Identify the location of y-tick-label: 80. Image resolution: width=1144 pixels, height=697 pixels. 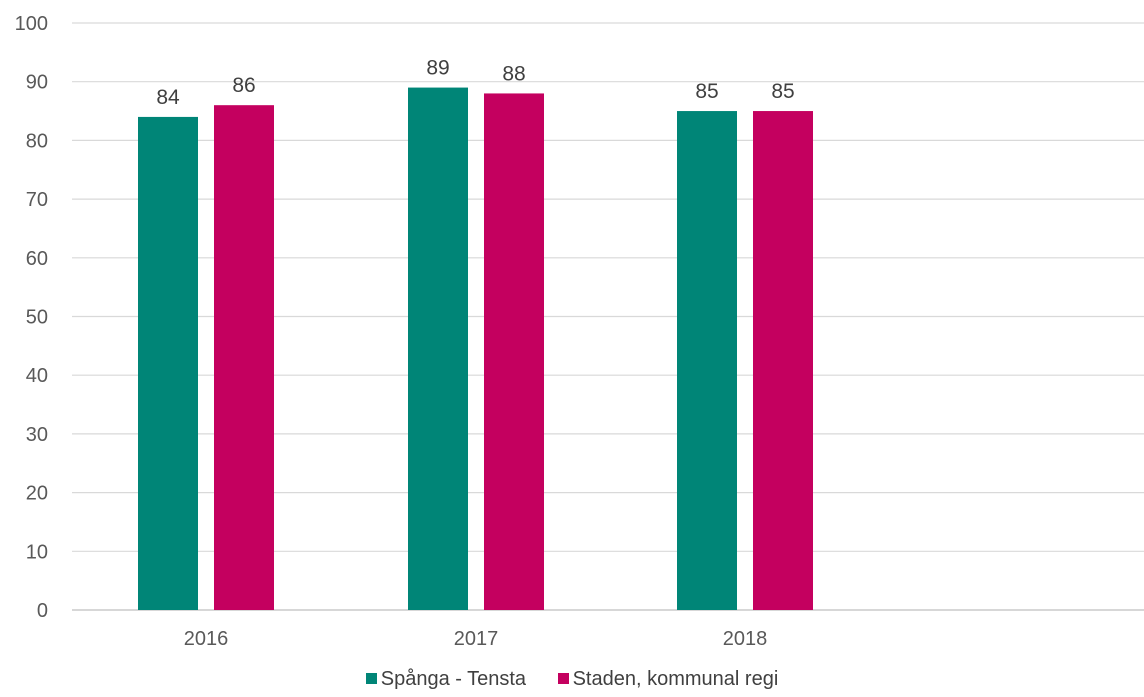
(37, 141).